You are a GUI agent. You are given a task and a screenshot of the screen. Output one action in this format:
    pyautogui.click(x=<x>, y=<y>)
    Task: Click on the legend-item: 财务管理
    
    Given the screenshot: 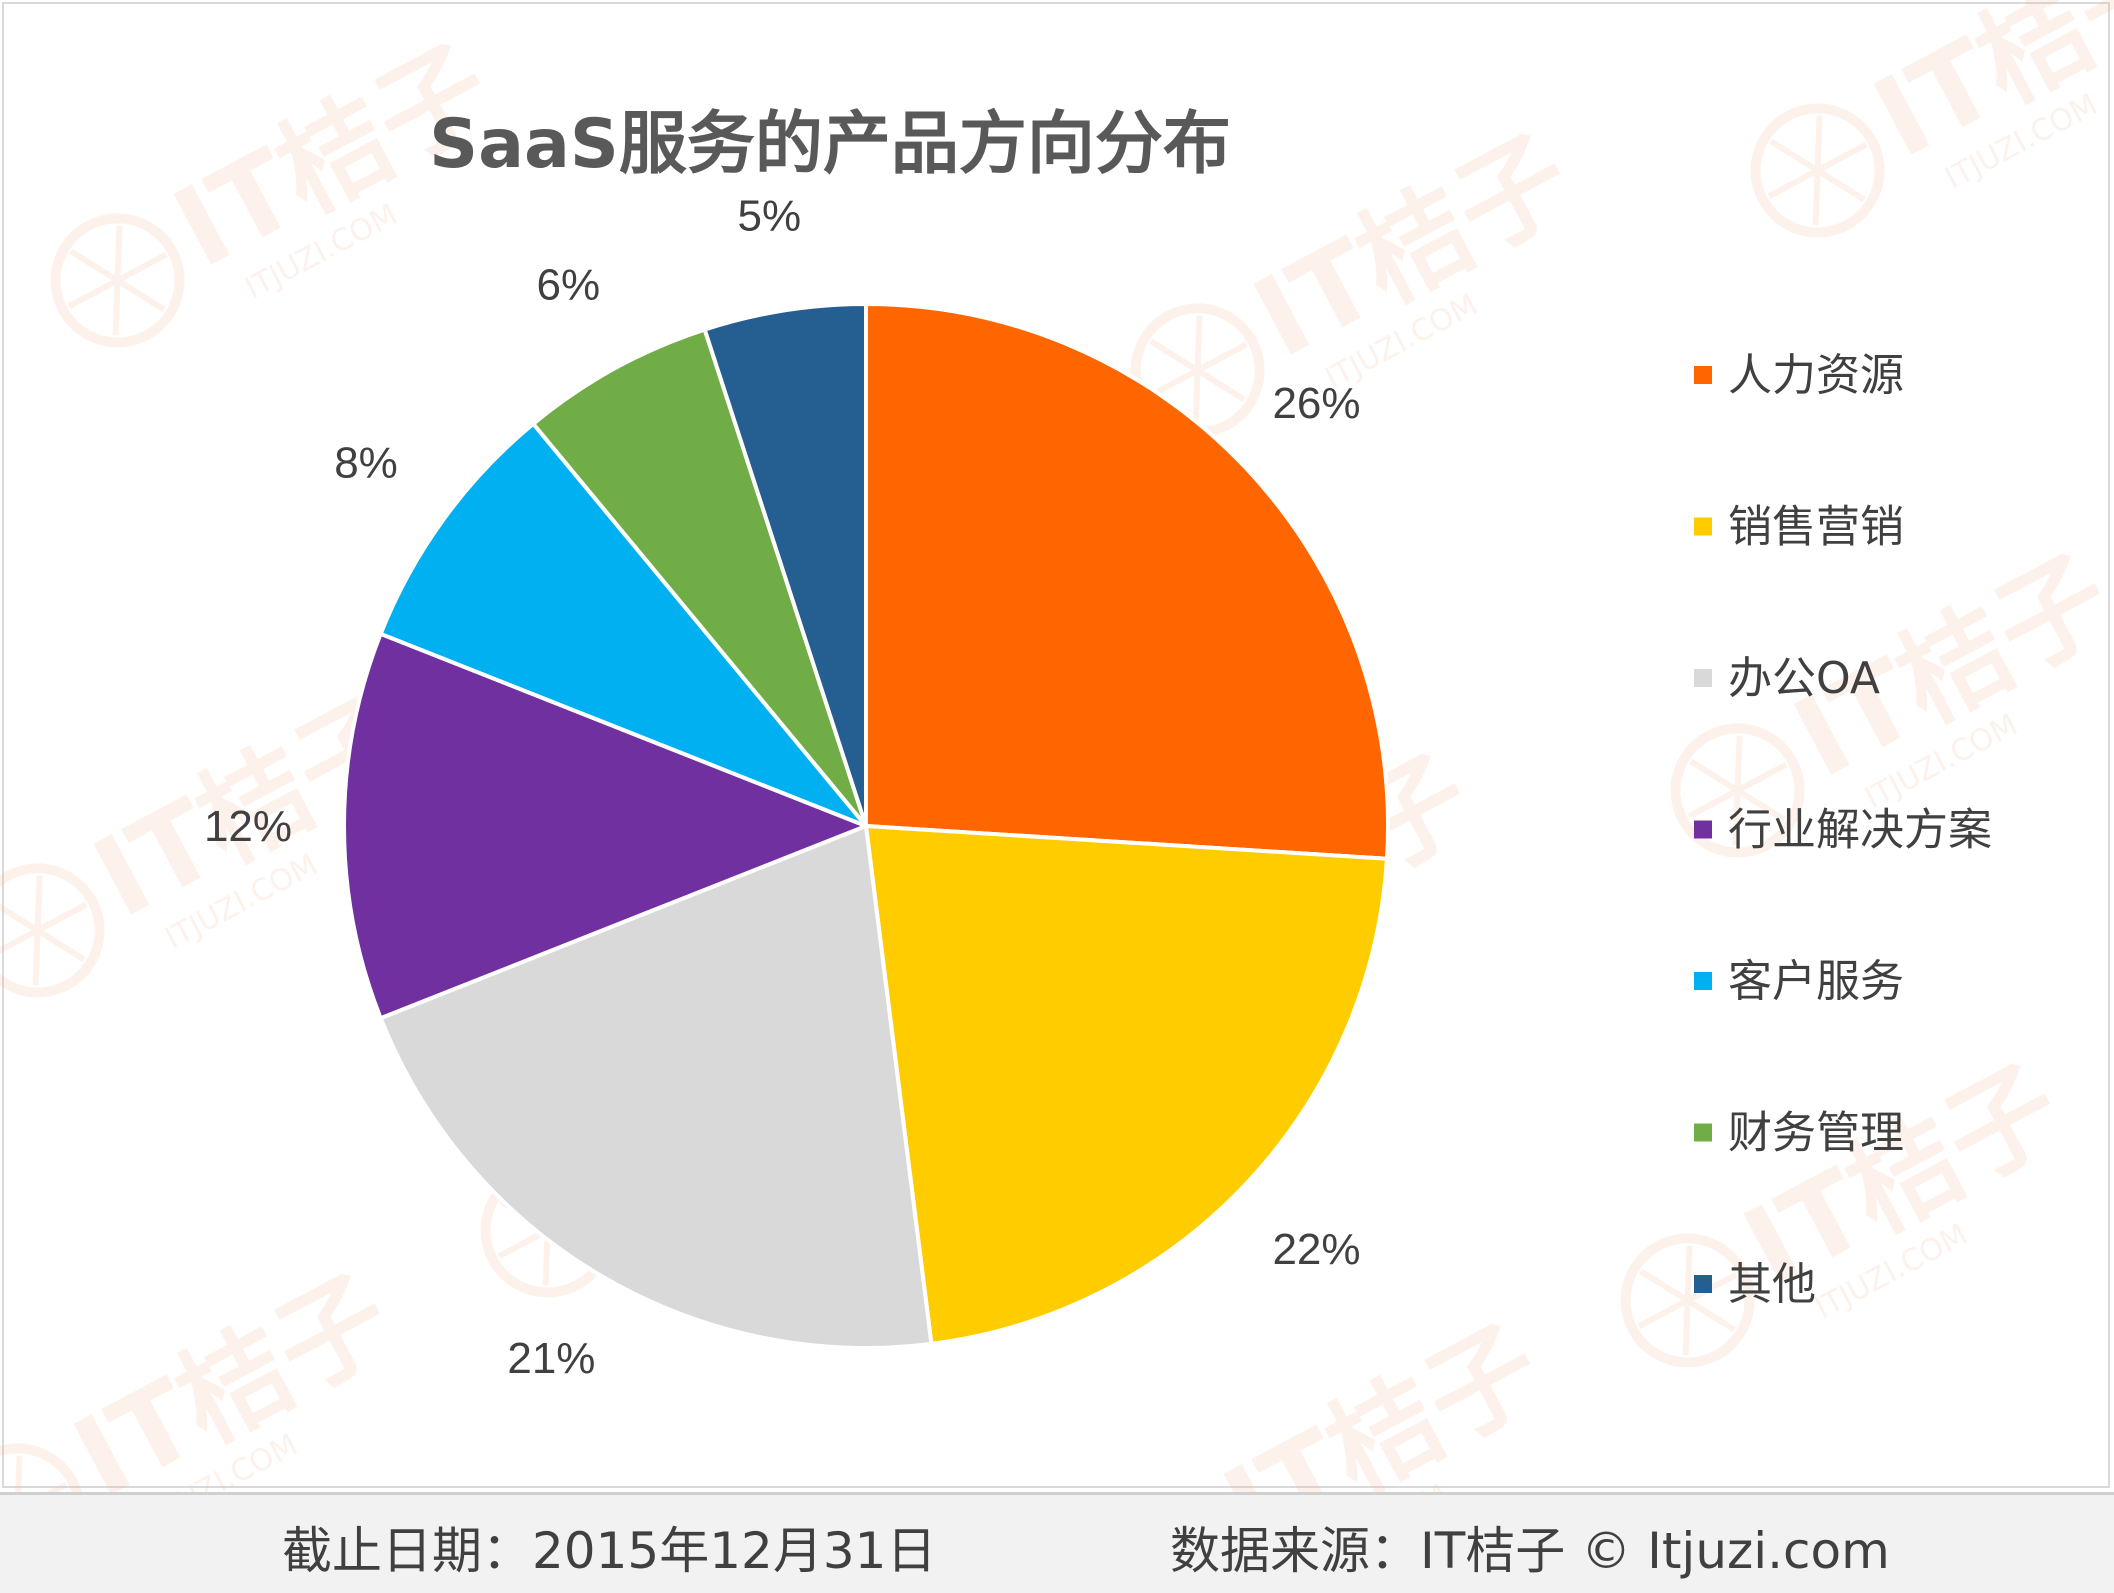 What is the action you would take?
    pyautogui.click(x=1799, y=1133)
    